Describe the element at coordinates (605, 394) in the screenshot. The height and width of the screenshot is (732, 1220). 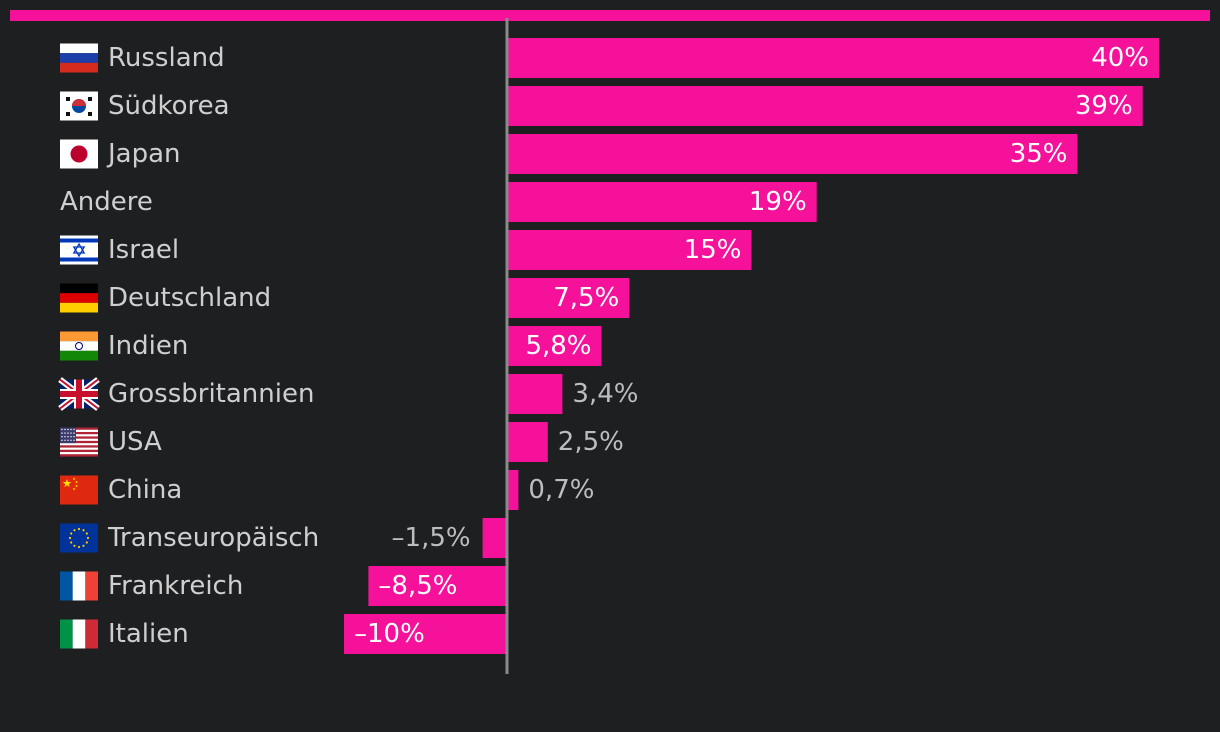
I see `value-label-grossbritannien: 3,4%` at that location.